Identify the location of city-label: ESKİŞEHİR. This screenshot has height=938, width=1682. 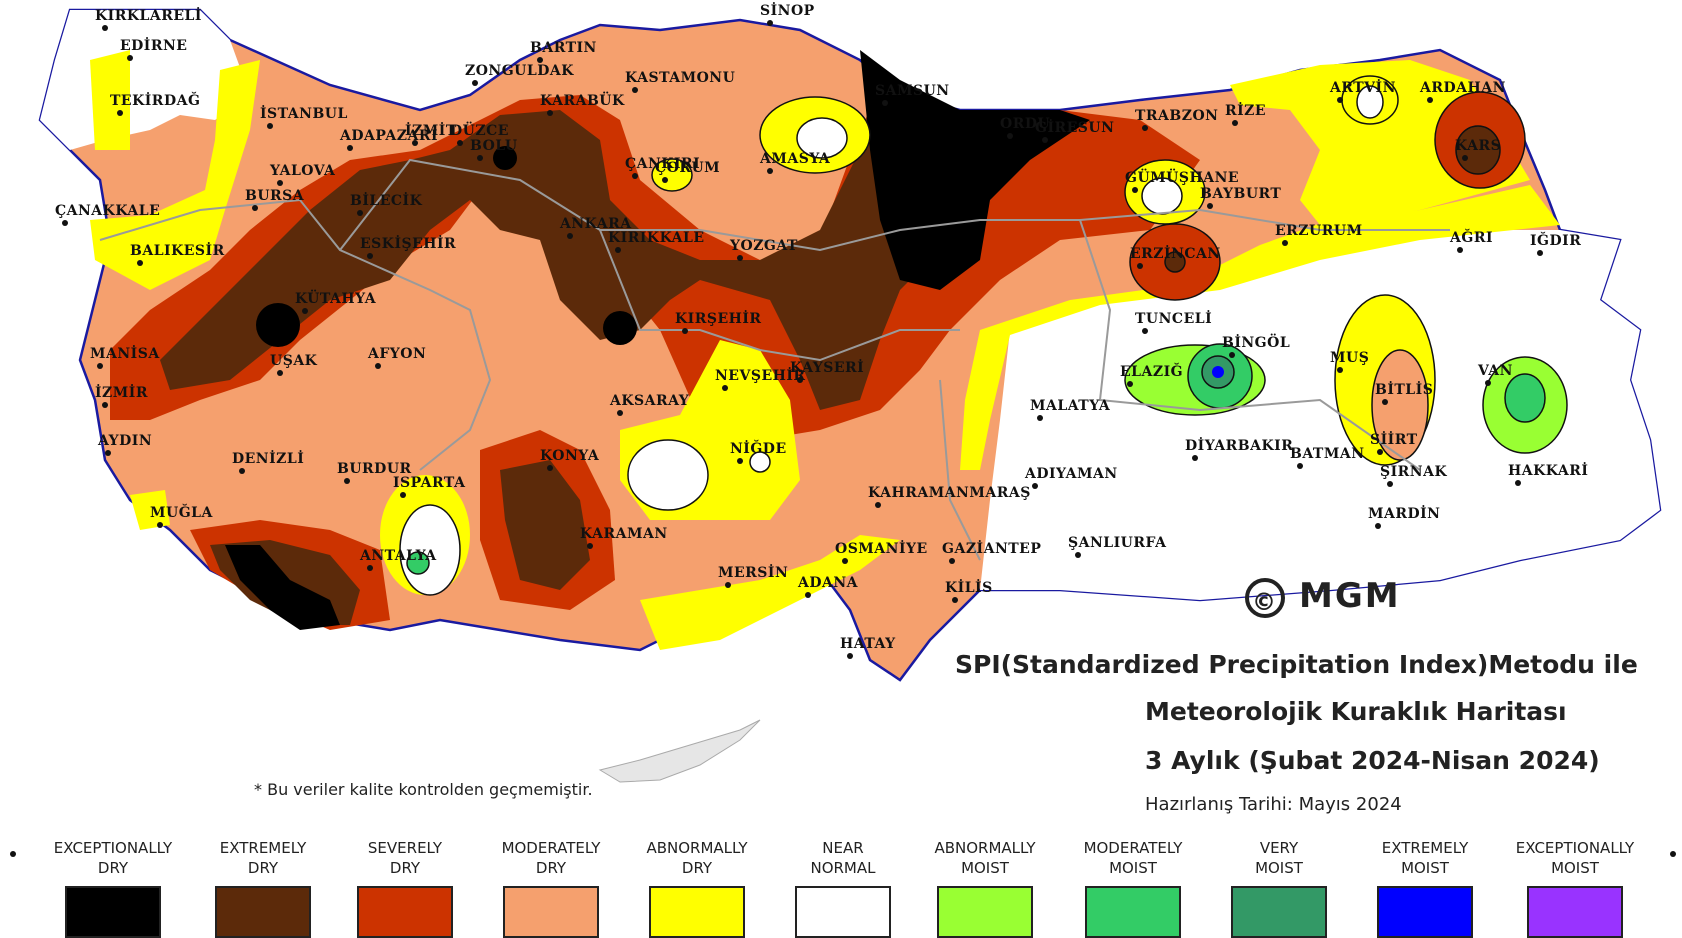
(408, 242).